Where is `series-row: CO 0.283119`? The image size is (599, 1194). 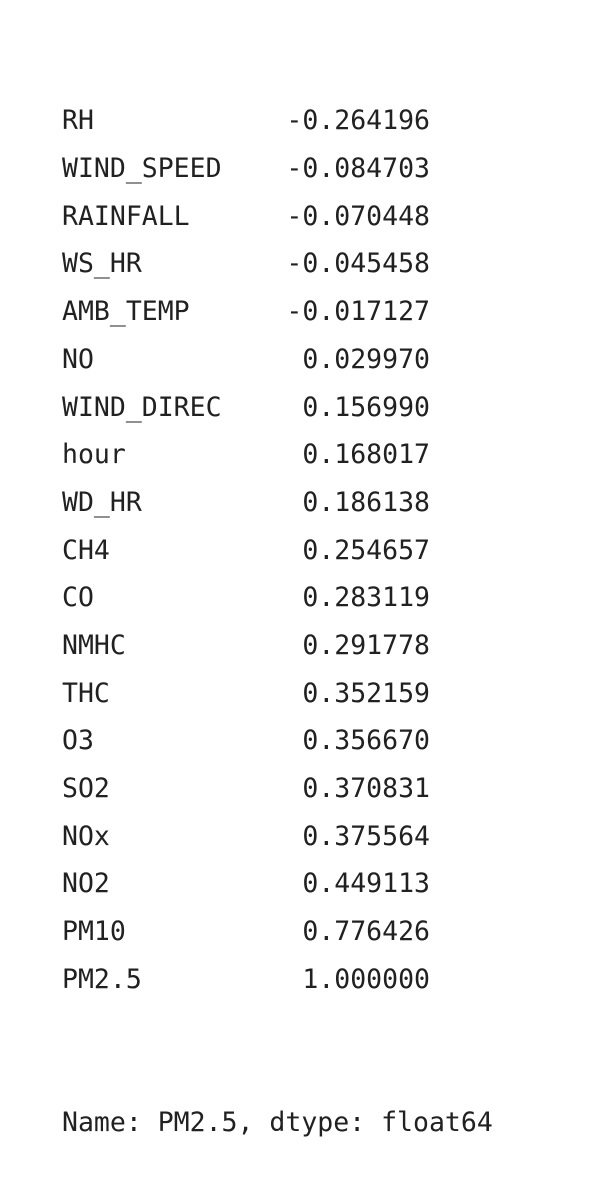 series-row: CO 0.283119 is located at coordinates (277, 598).